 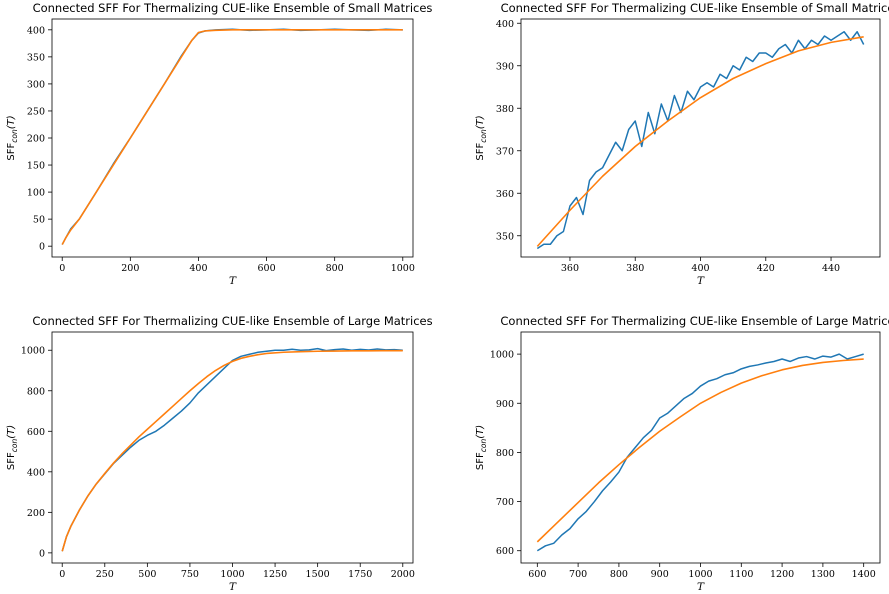 I want to click on x-tick-label: 900, so click(x=660, y=574).